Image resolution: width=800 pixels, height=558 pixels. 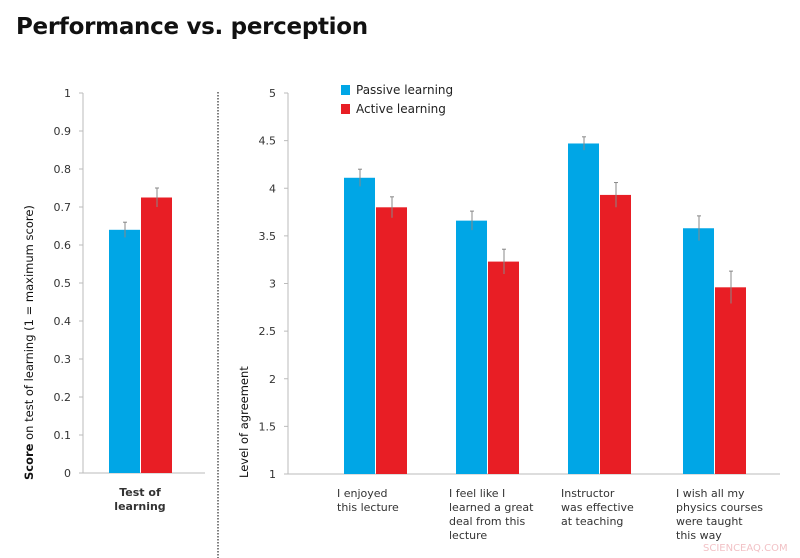 What do you see at coordinates (401, 109) in the screenshot?
I see `legend-label: Active learning` at bounding box center [401, 109].